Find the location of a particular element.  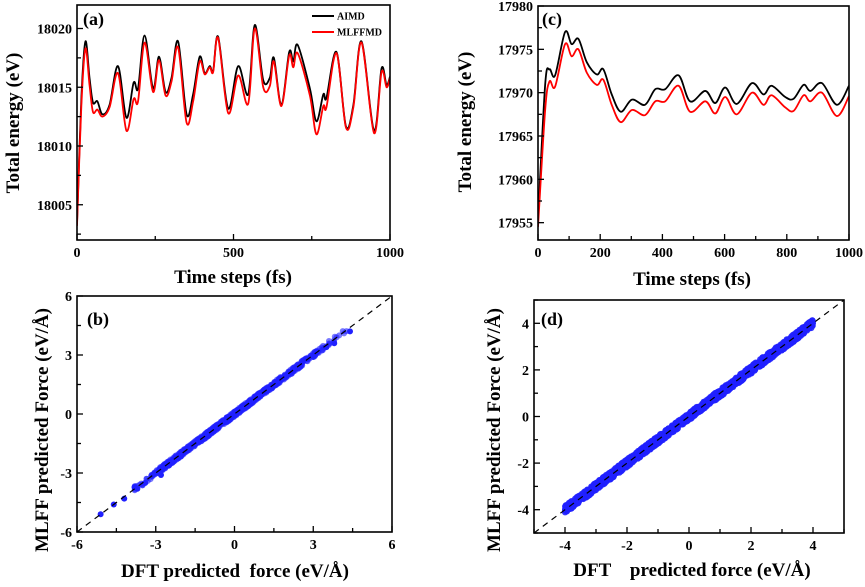

x-tick-label: -6 is located at coordinates (77, 545).